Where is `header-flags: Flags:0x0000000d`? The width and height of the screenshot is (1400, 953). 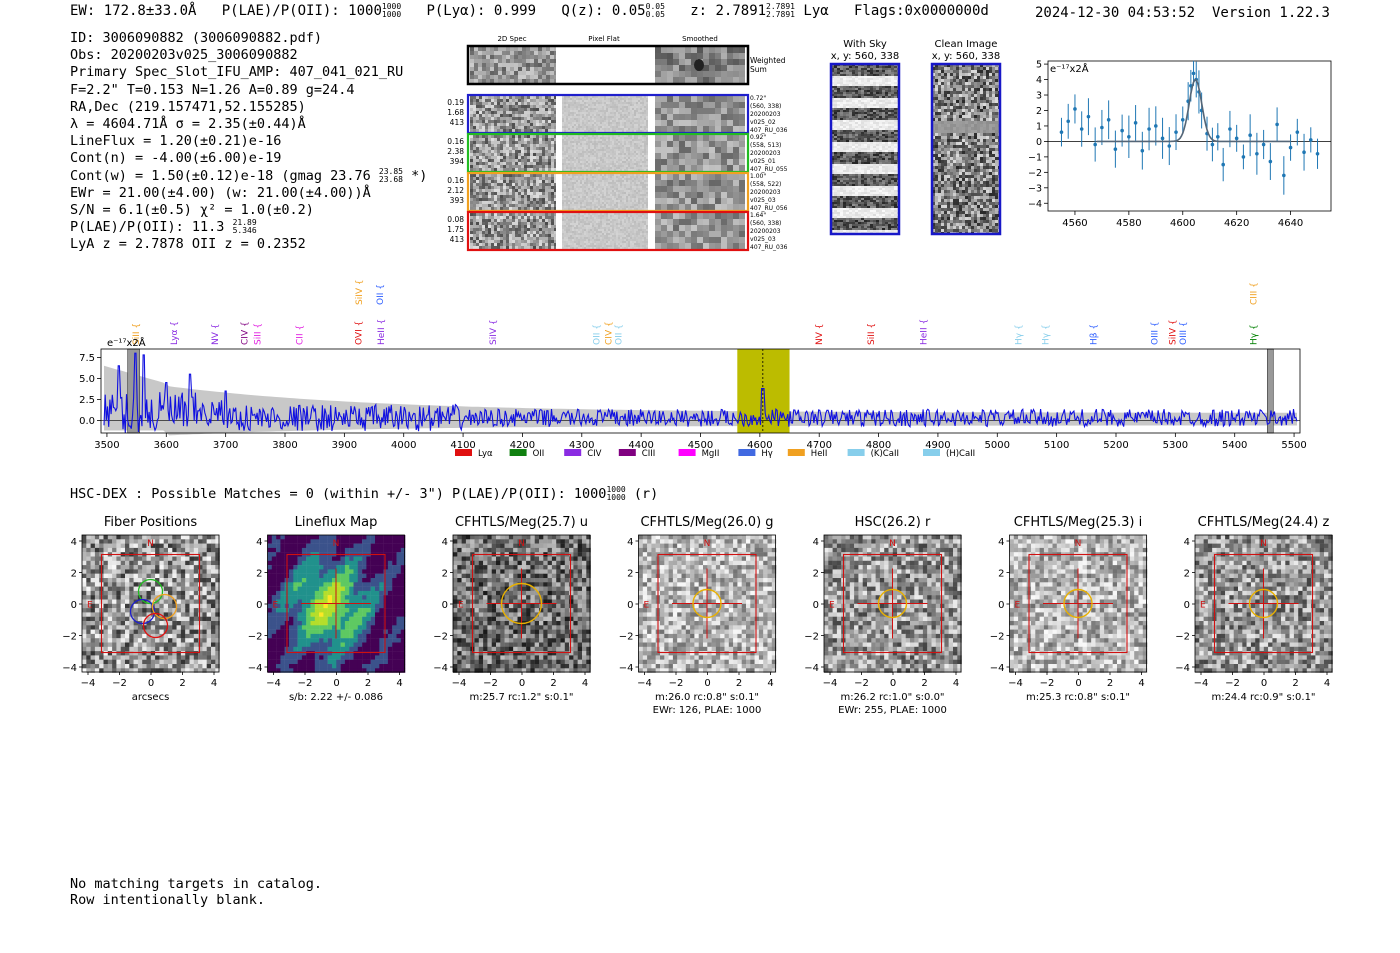 header-flags: Flags:0x0000000d is located at coordinates (921, 11).